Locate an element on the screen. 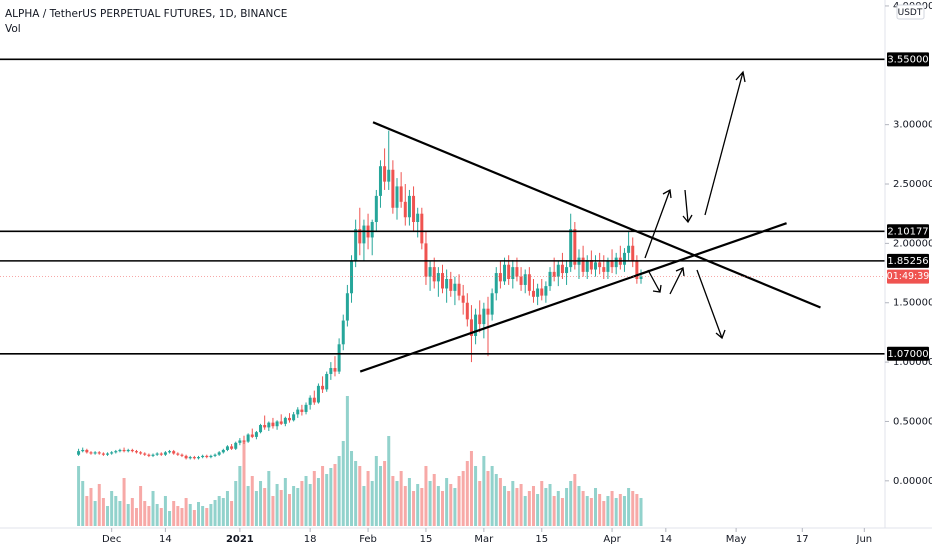 The width and height of the screenshot is (932, 550). y-tick-label: 2.50000 is located at coordinates (912, 184).